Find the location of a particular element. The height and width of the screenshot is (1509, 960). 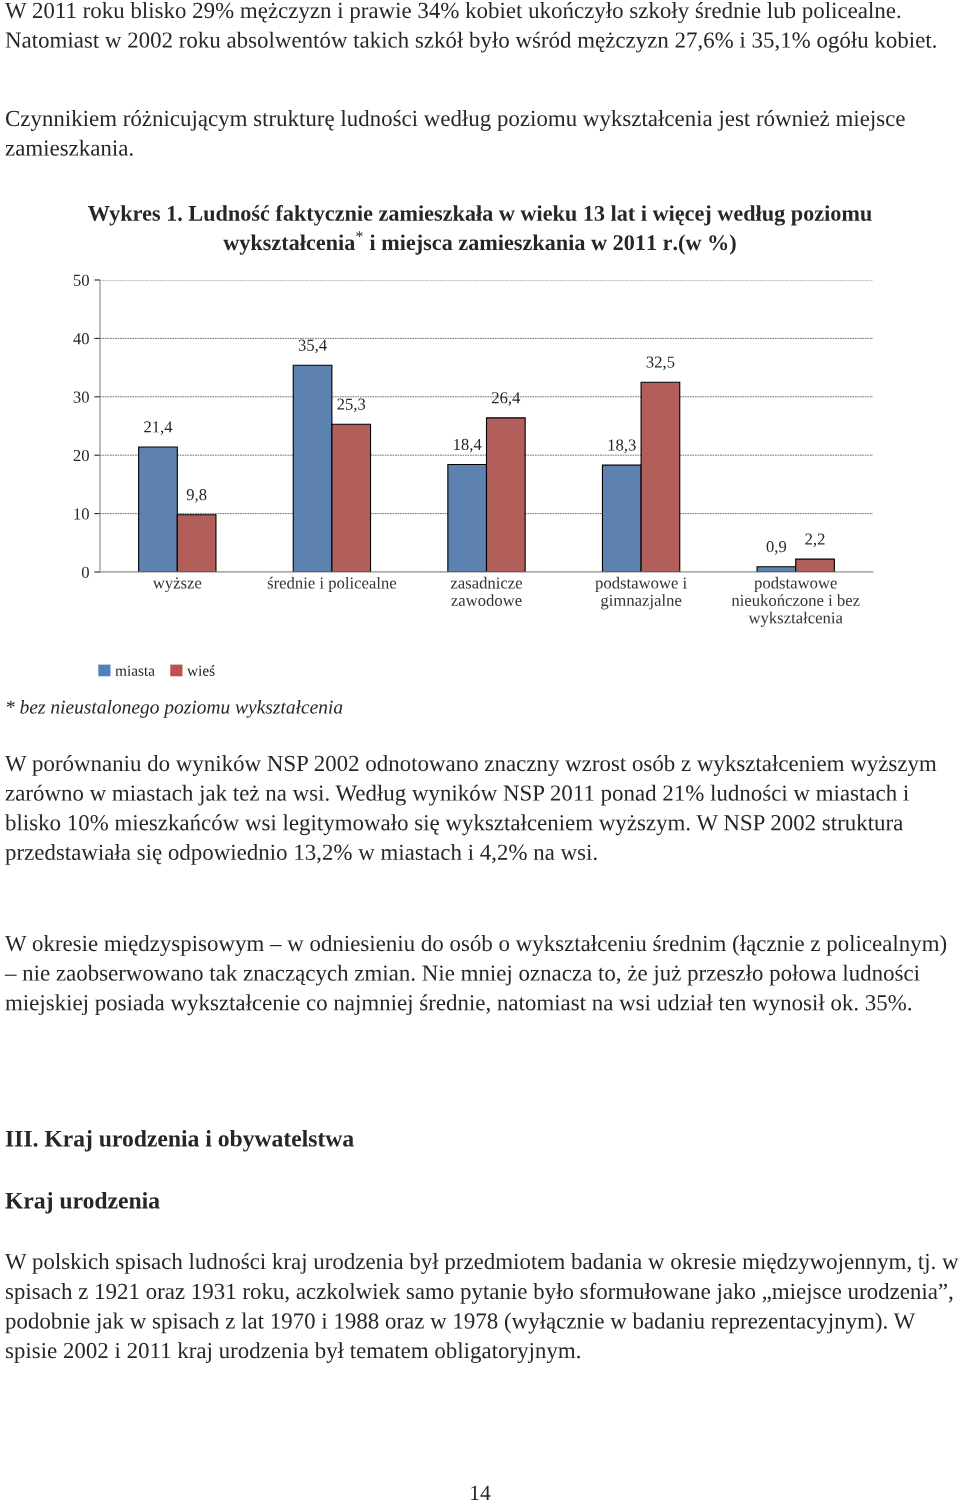

text: W 2011 roku blisko 29% mężczyzn i prawie 34% kobiet ukończyło szkoły średnie lub policealne. Natomiast w 2002 roku absolwentów takich szkół było wśród mężczyzn 27,6% i 35,1% ogółu kobiet. is located at coordinates (470, 27).